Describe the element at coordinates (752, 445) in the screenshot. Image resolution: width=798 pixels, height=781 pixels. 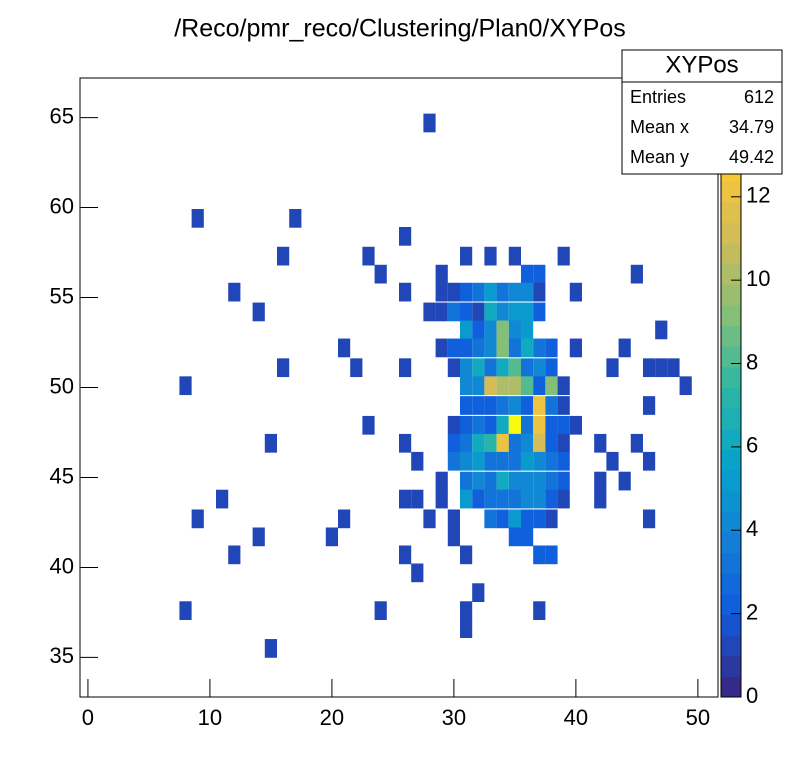
I see `z-tick-label: 6` at that location.